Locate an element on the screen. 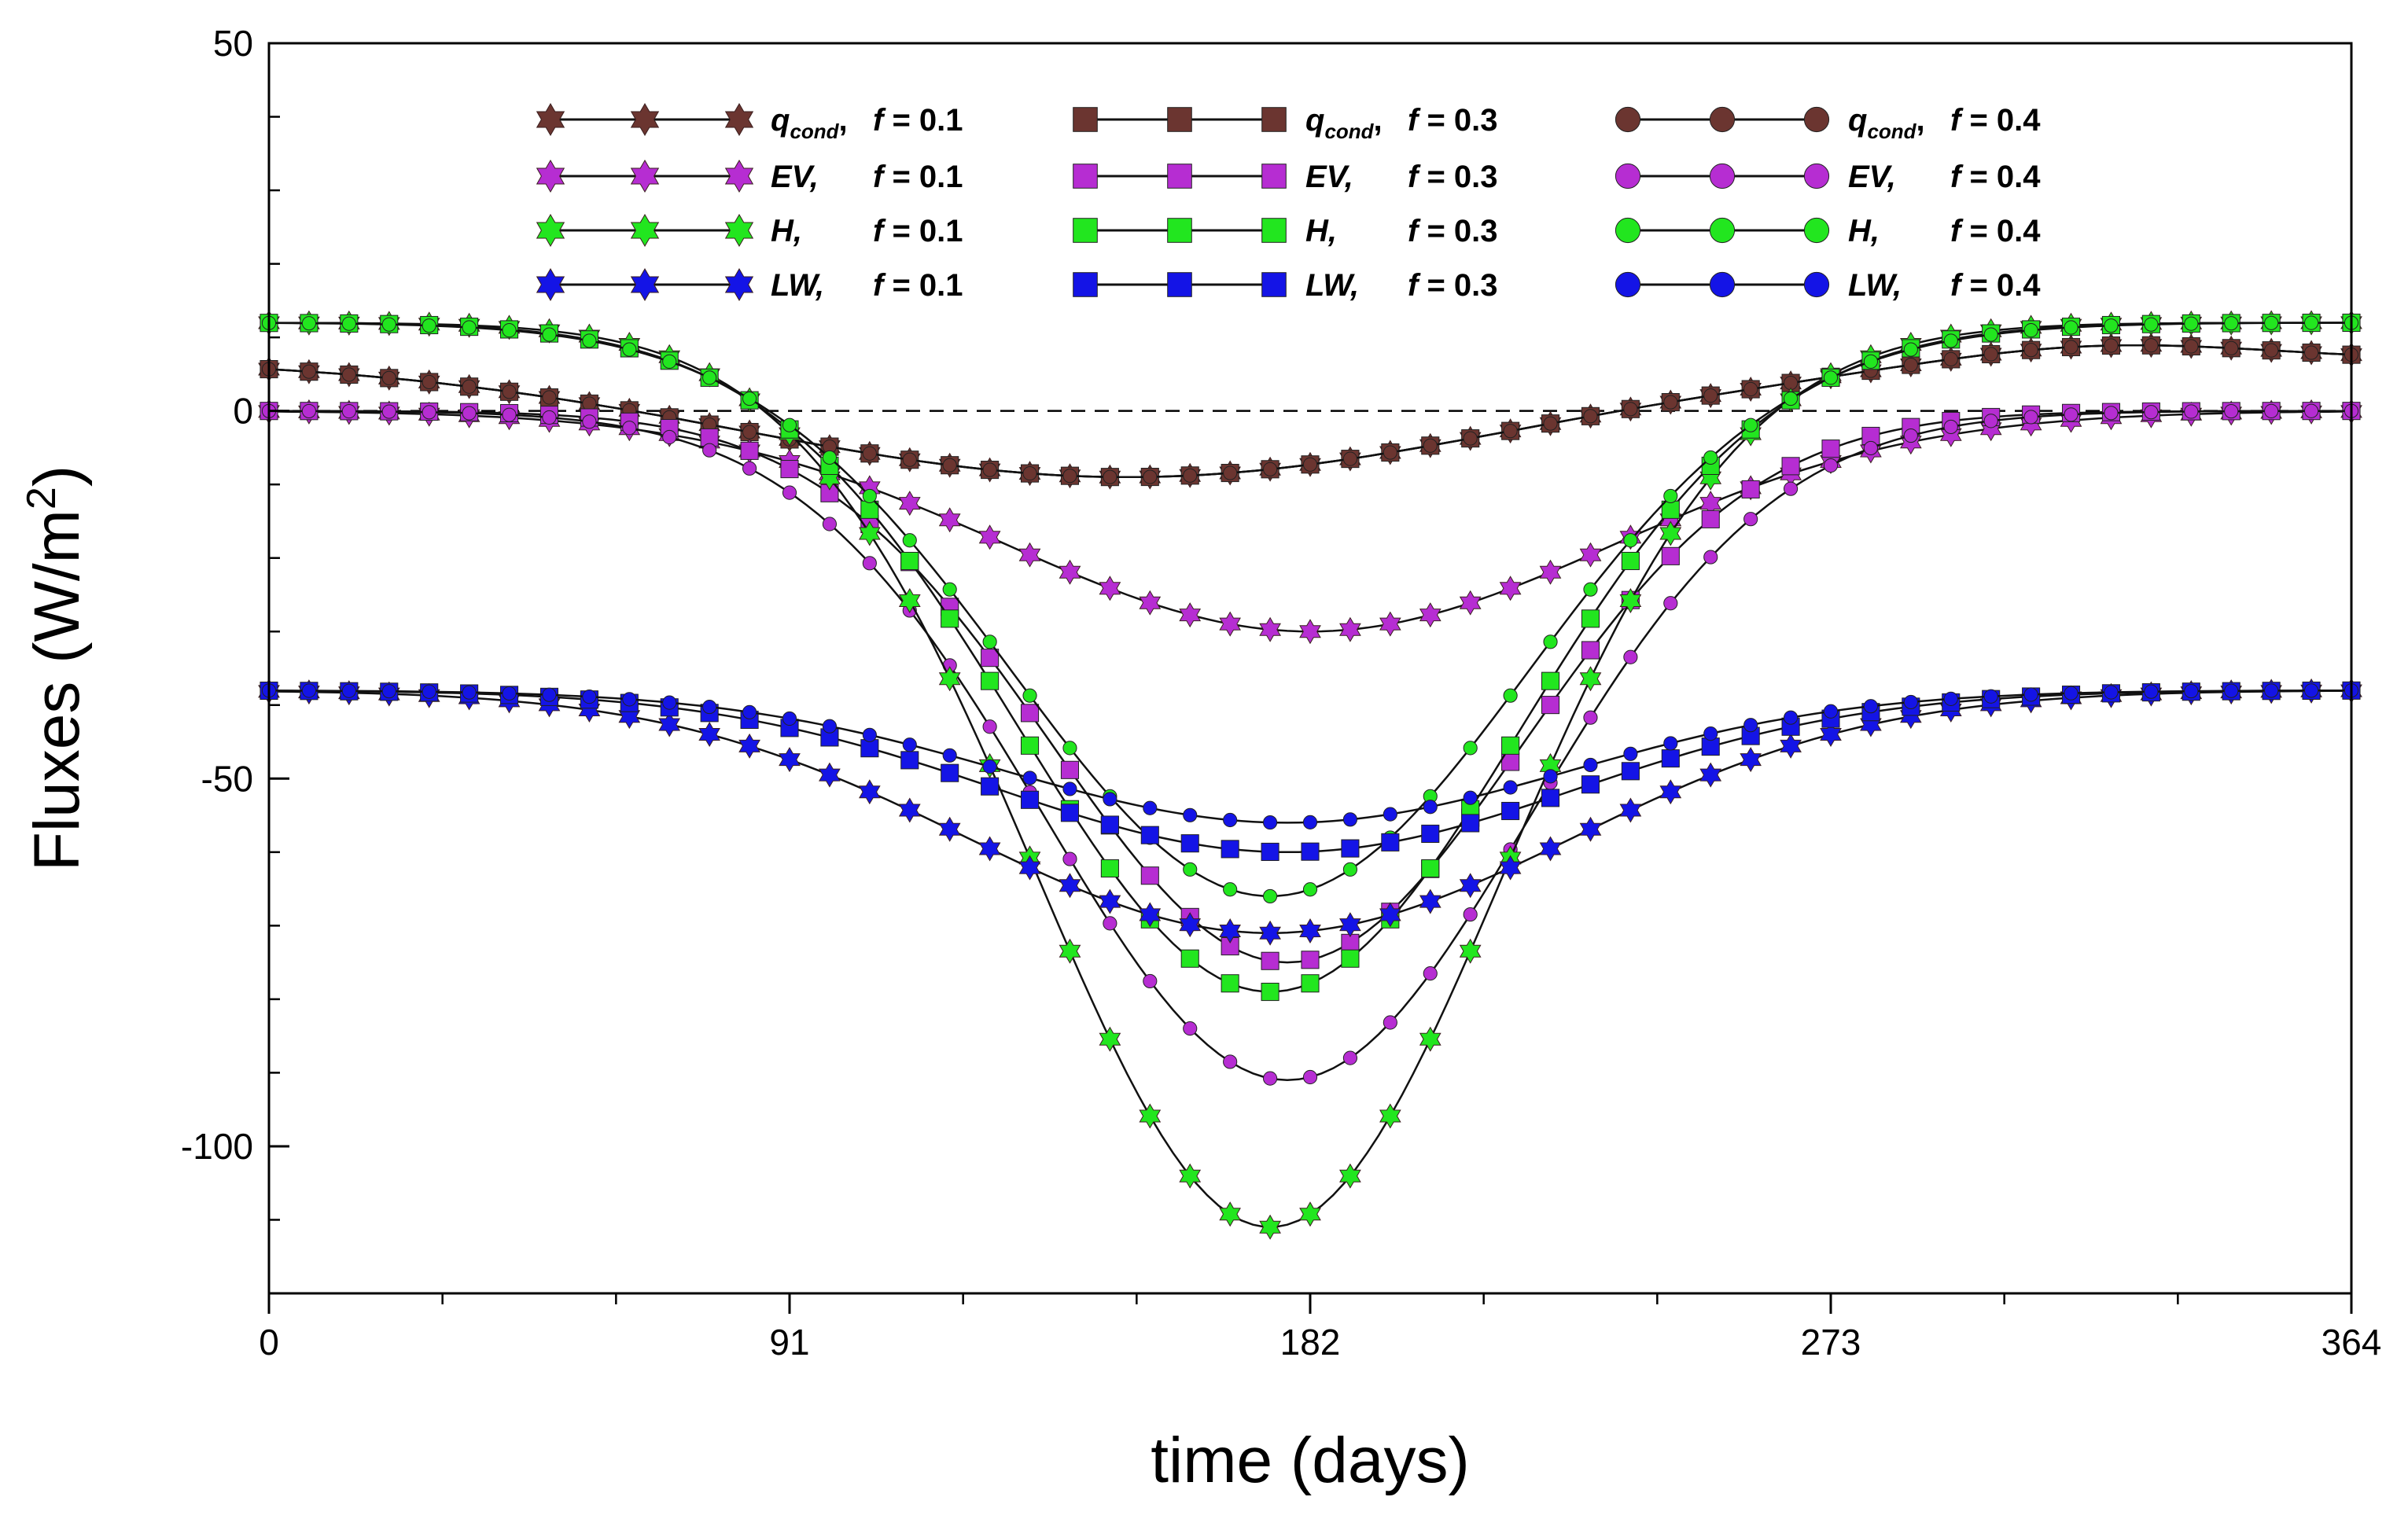  legend-entry: H, f = 0.1 is located at coordinates (749, 231).